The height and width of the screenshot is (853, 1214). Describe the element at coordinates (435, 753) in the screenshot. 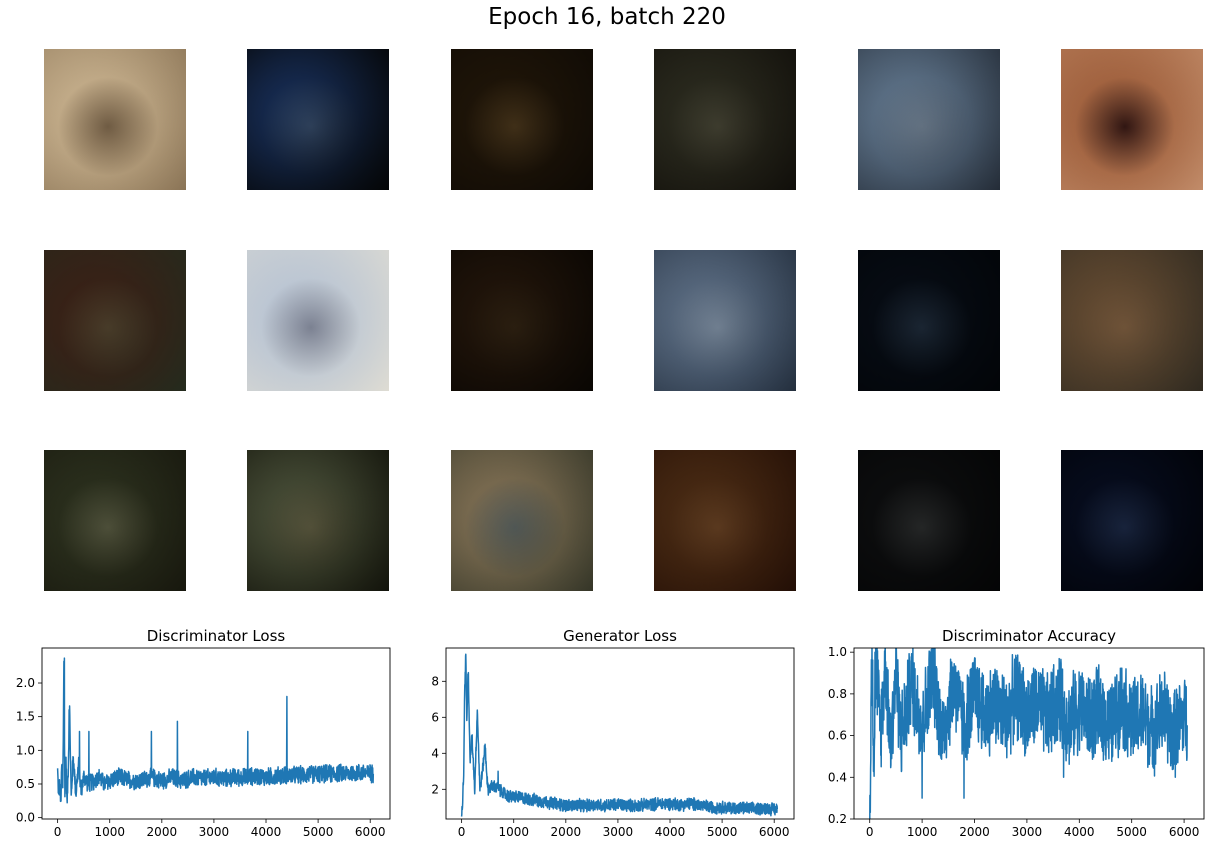

I see `y-tick-label: 4` at that location.